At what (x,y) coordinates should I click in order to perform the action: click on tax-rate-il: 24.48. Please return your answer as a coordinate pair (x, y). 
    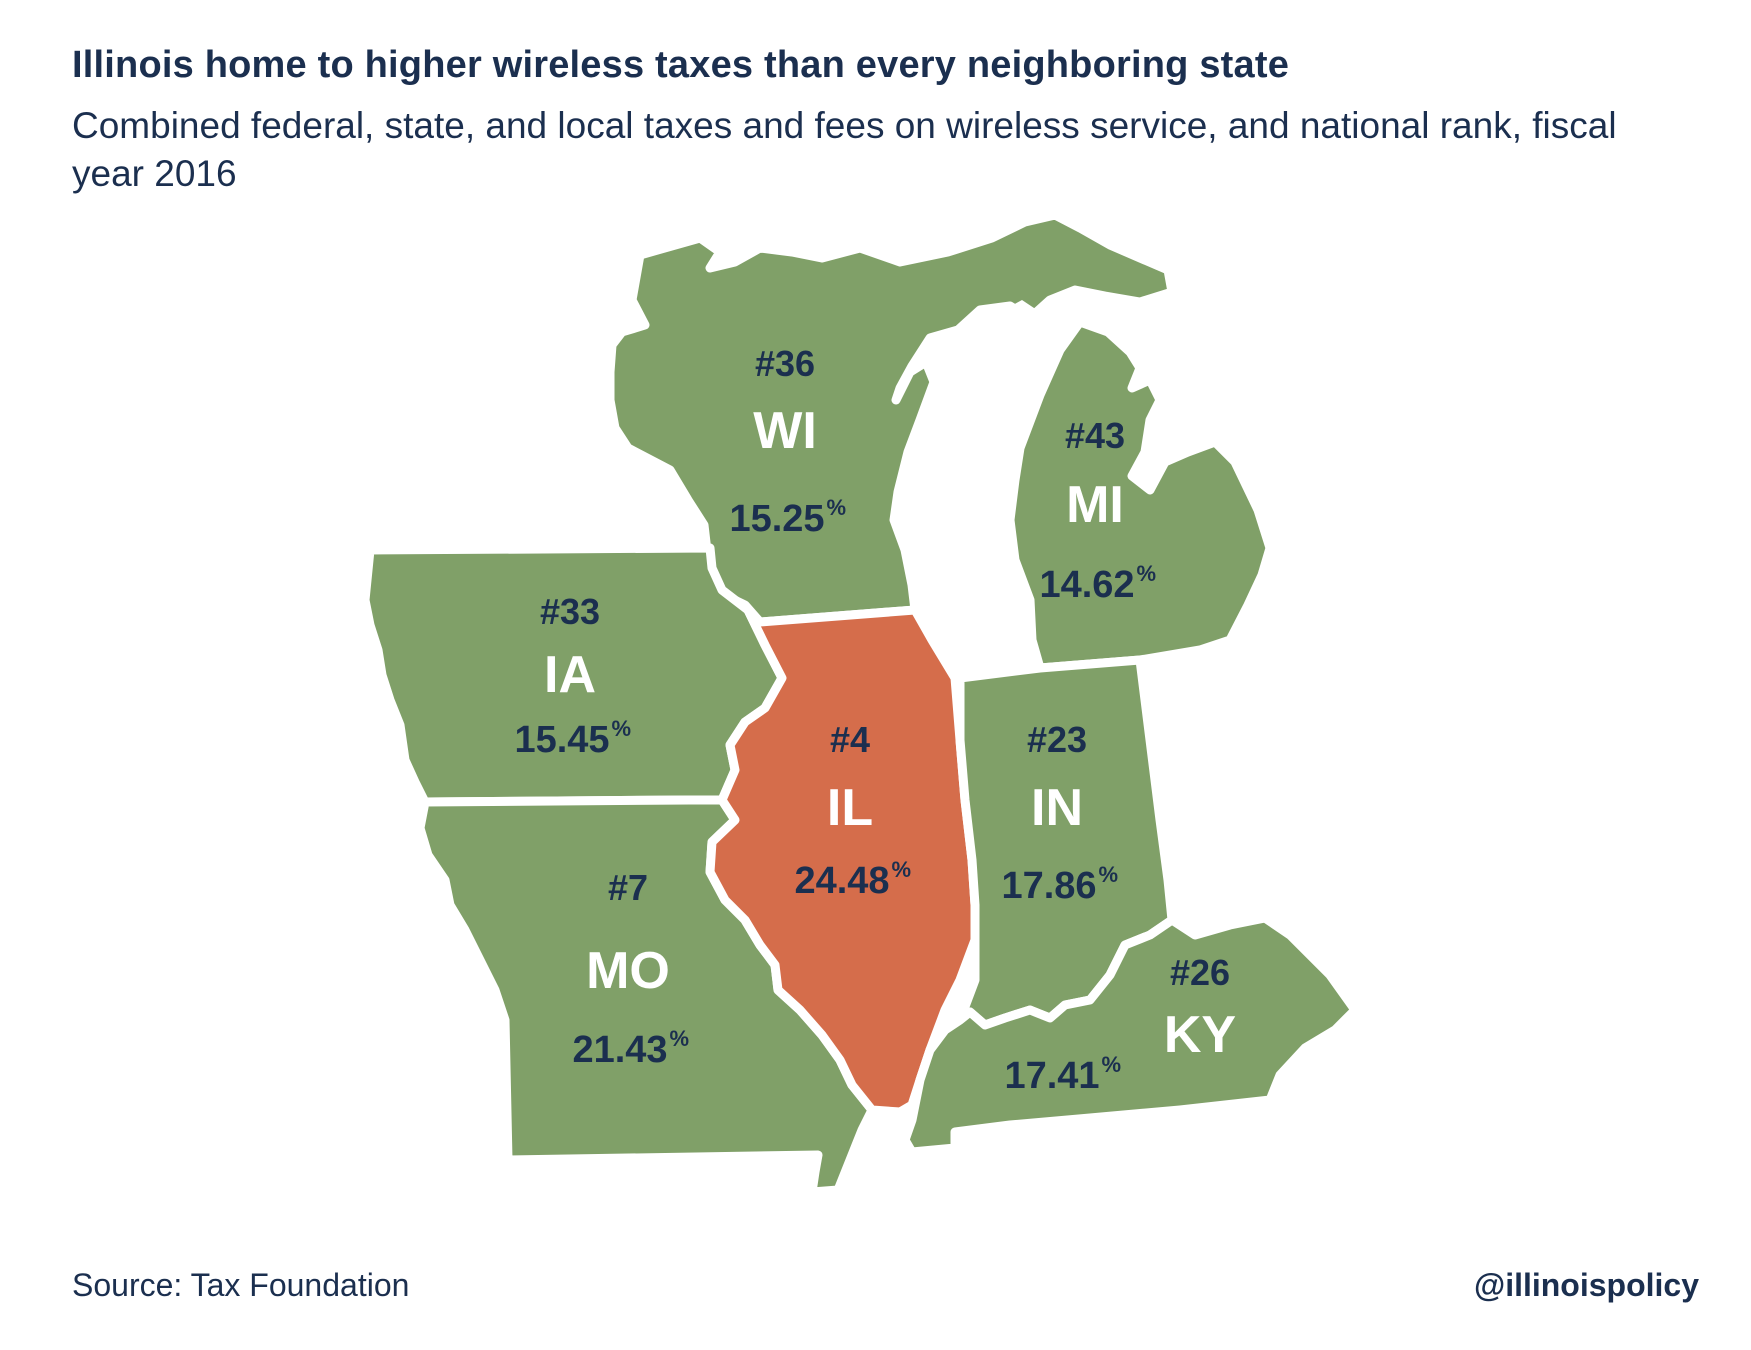
    Looking at the image, I should click on (841, 881).